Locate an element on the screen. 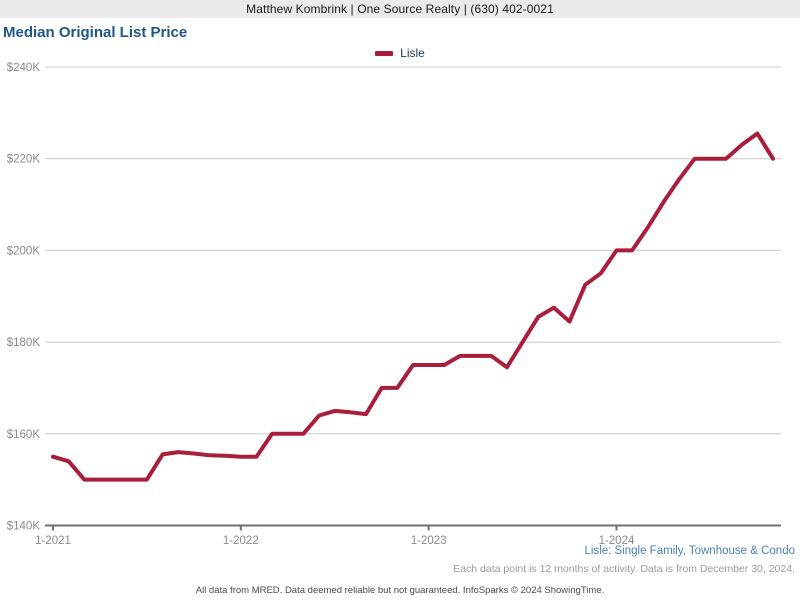  x-axis-label: 1-2021 is located at coordinates (53, 541).